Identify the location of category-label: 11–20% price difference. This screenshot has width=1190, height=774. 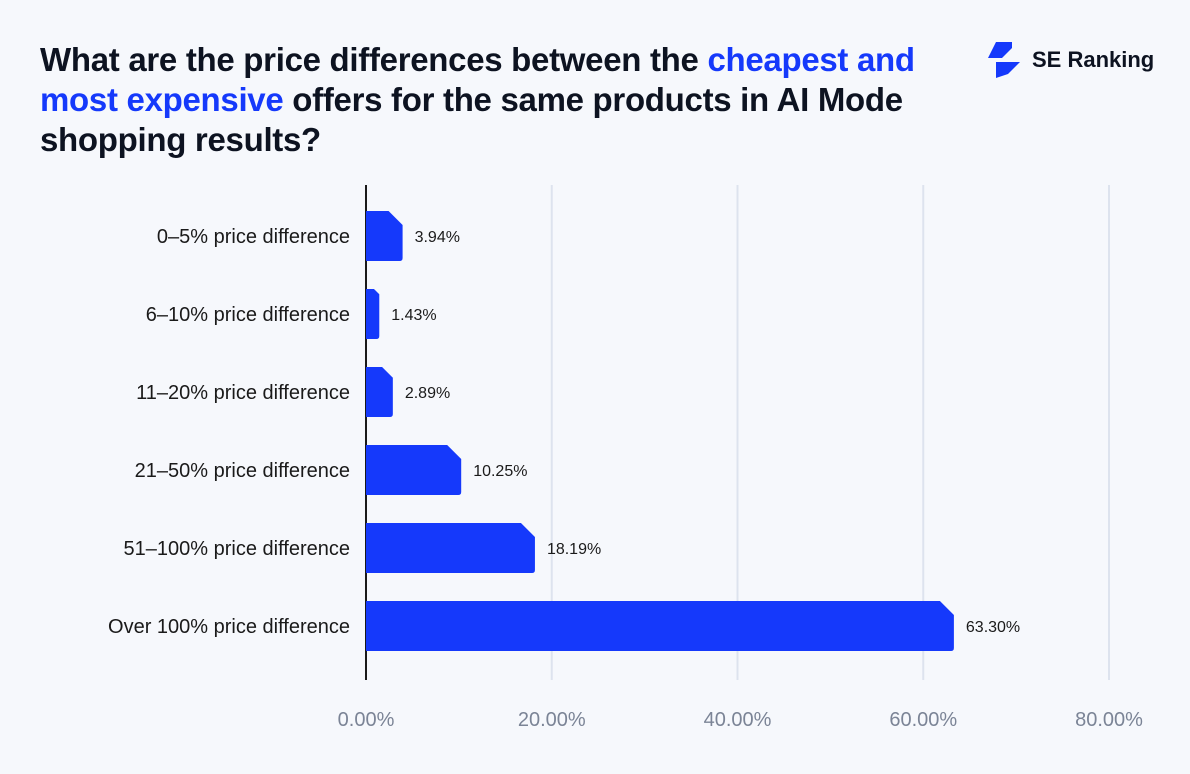
(243, 393).